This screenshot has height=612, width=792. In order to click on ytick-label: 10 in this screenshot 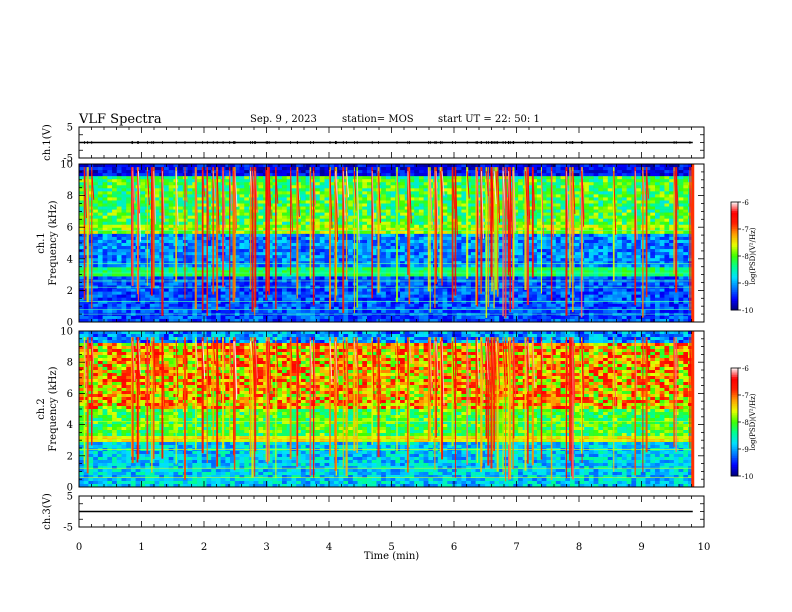, I will do `click(66, 165)`.